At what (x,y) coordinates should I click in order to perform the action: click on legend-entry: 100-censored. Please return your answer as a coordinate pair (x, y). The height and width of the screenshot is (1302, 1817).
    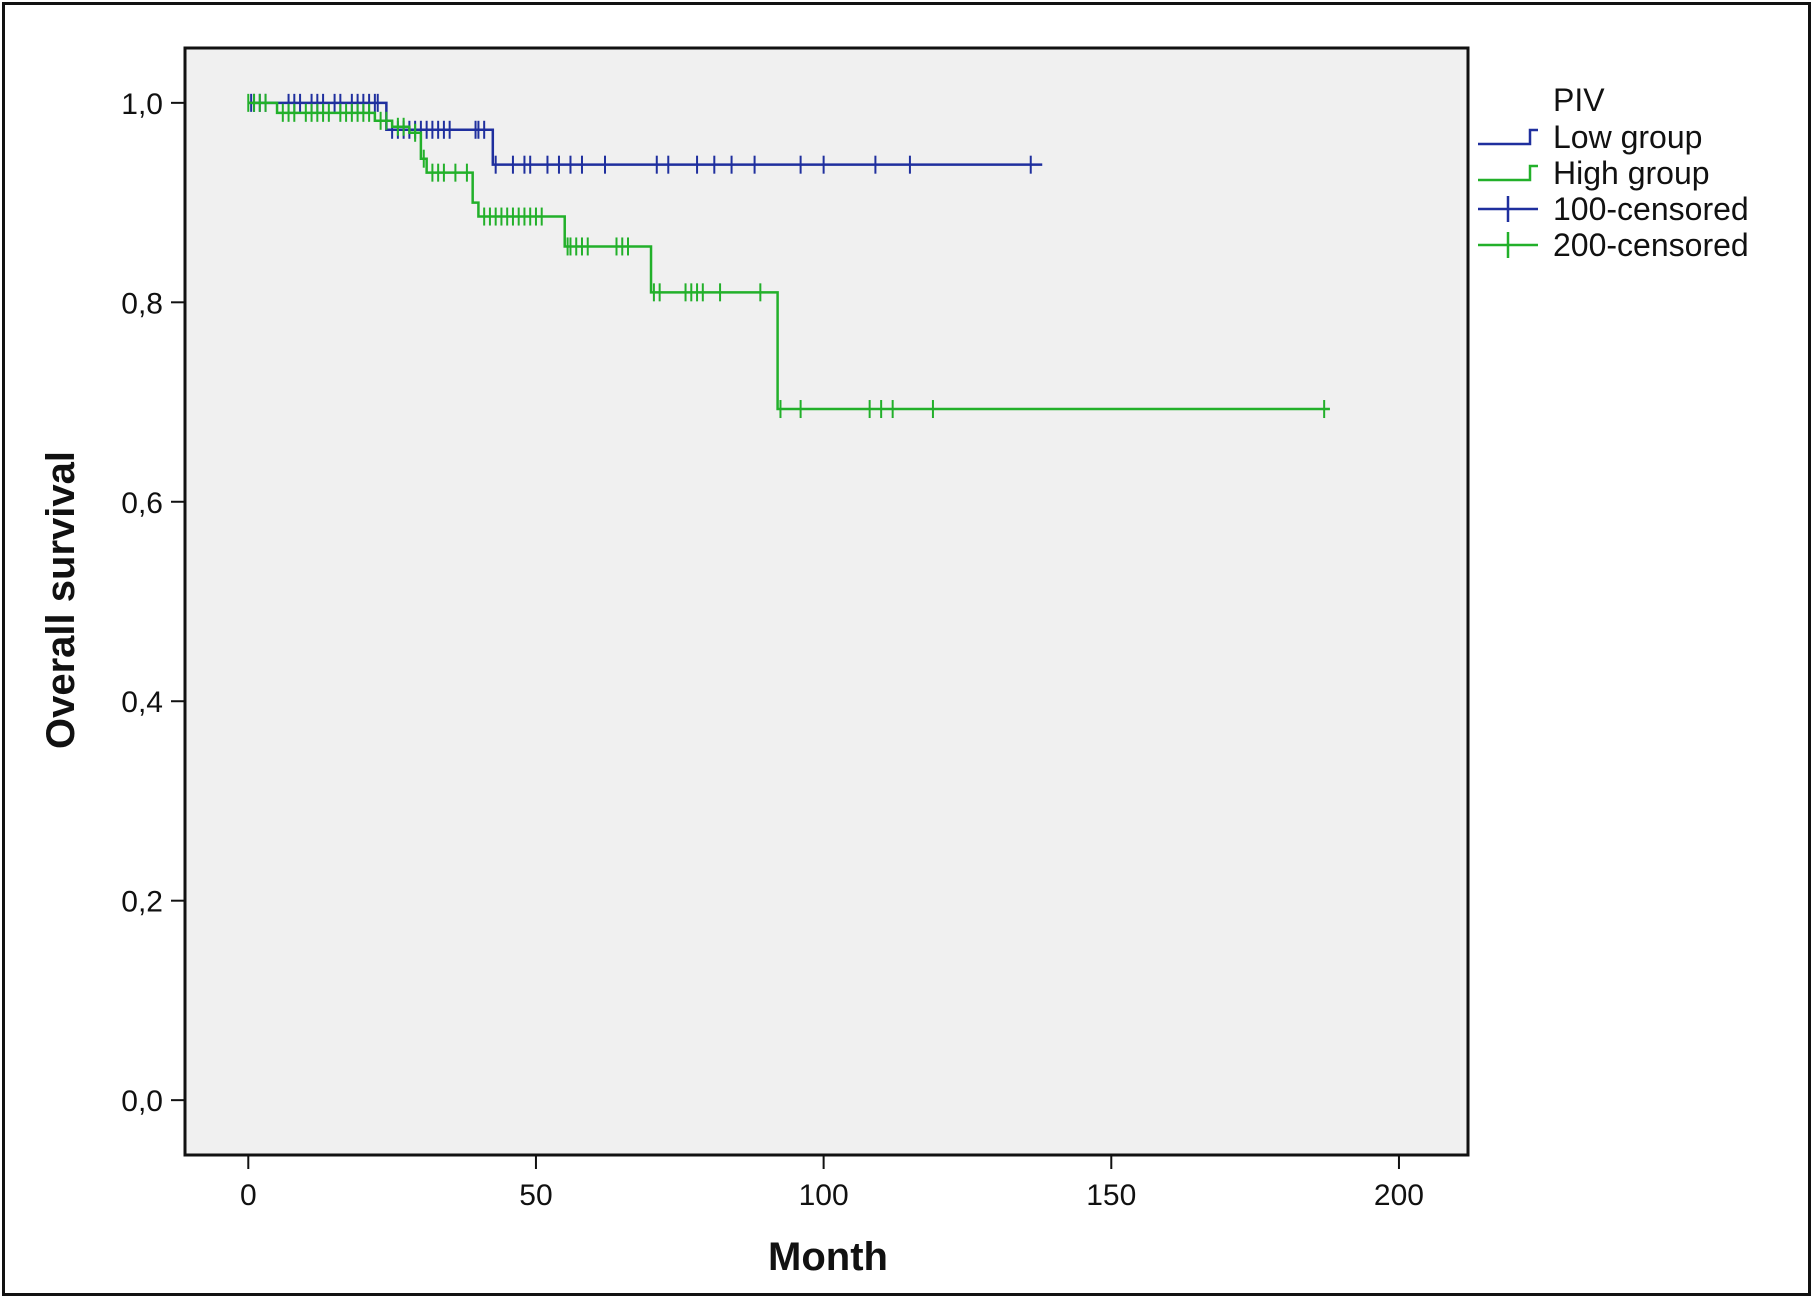
    Looking at the image, I should click on (1613, 209).